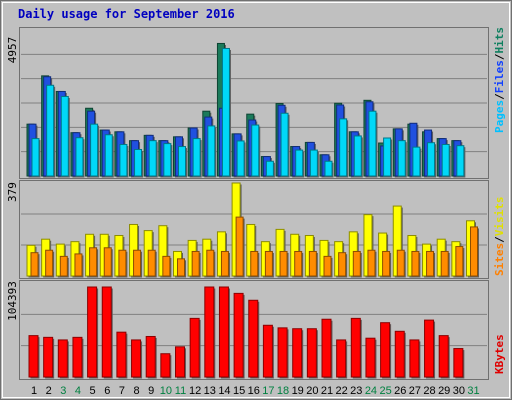 The width and height of the screenshot is (512, 400). Describe the element at coordinates (459, 391) in the screenshot. I see `day-label: 30` at that location.